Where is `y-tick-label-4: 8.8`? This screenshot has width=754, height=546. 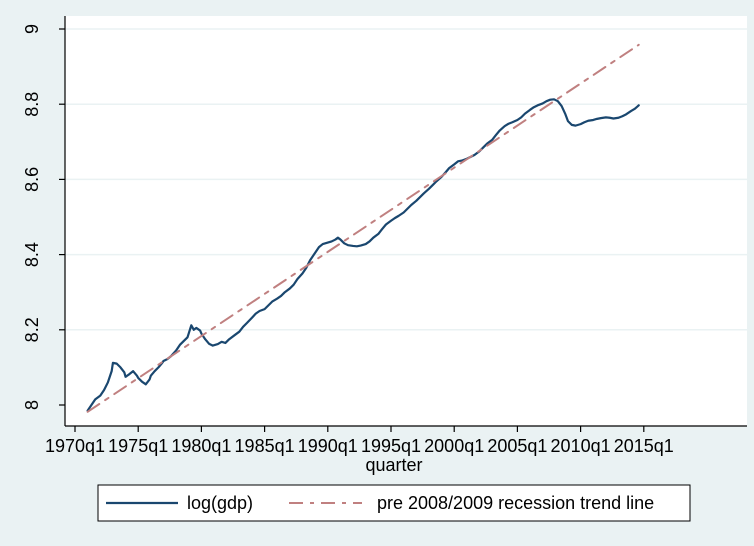 y-tick-label-4: 8.8 is located at coordinates (32, 104).